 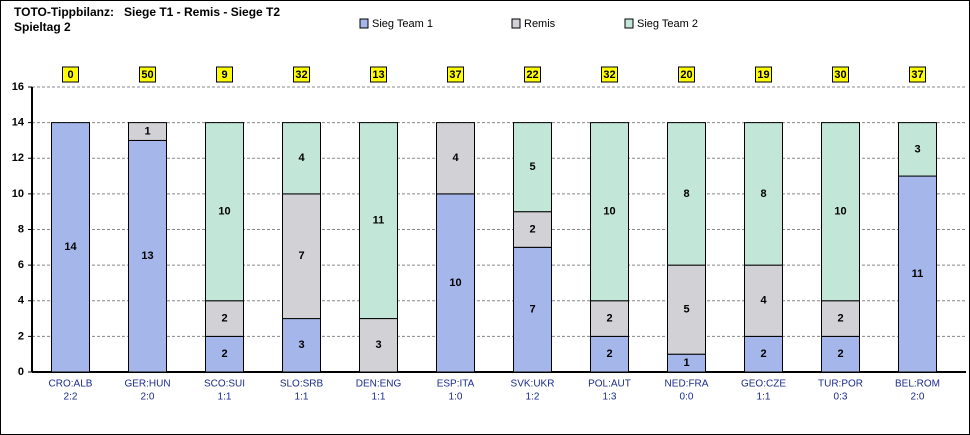 What do you see at coordinates (224, 384) in the screenshot?
I see `x-tick-label: SCO:SUI` at bounding box center [224, 384].